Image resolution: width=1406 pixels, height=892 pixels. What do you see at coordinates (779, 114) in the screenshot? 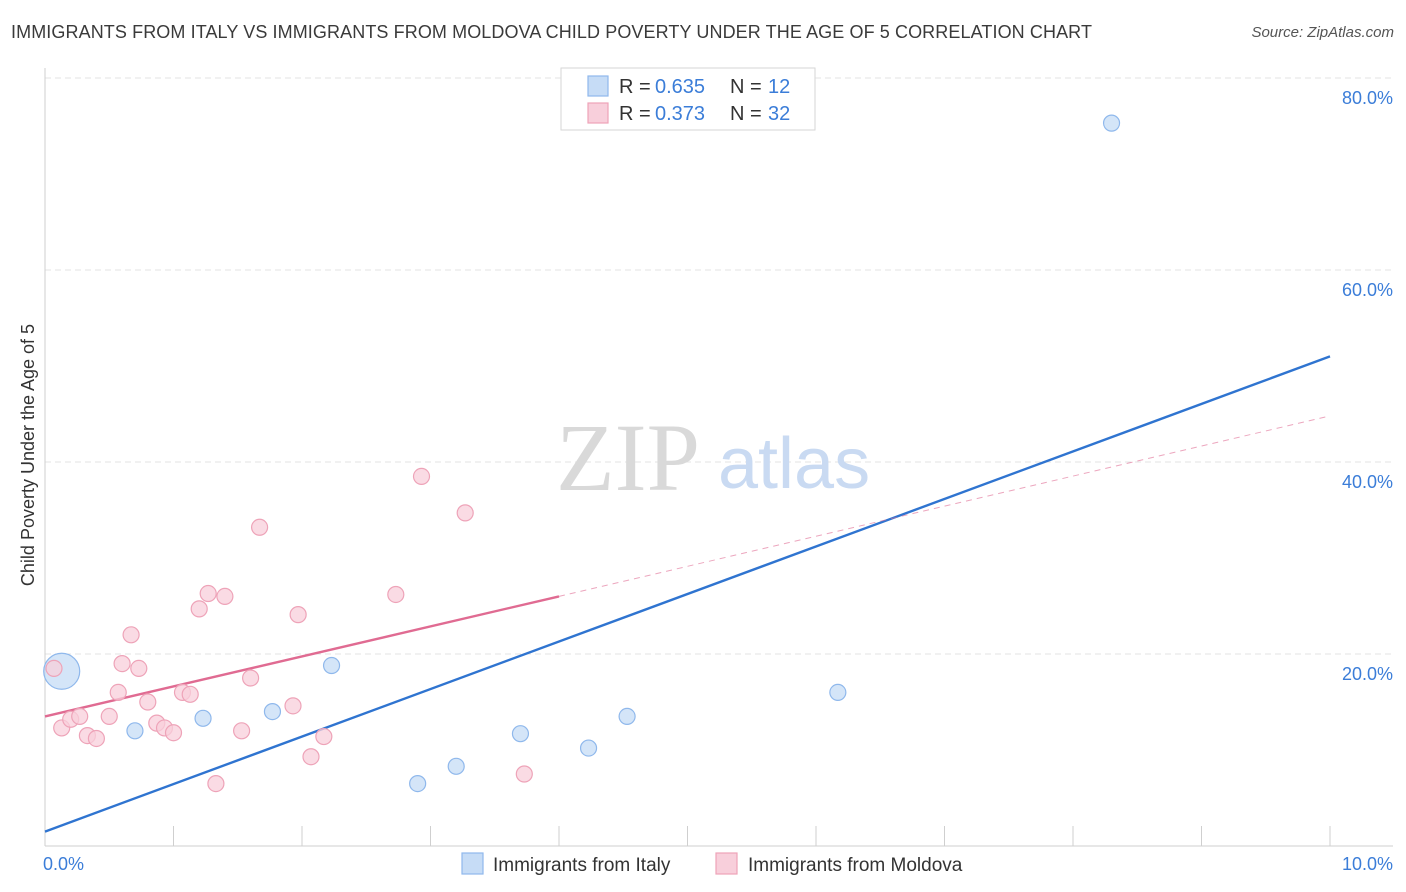
I see `legend-n-value-moldova: 32` at bounding box center [779, 114].